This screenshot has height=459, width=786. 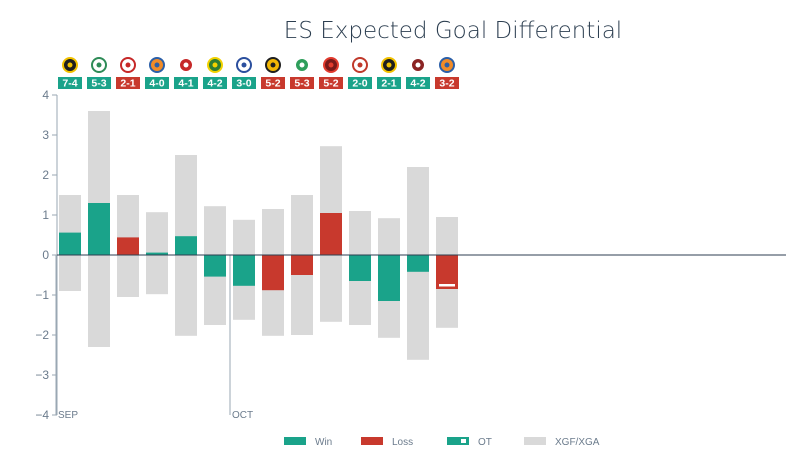 I want to click on chart-title: ES Expected Goal Differential, so click(x=453, y=31).